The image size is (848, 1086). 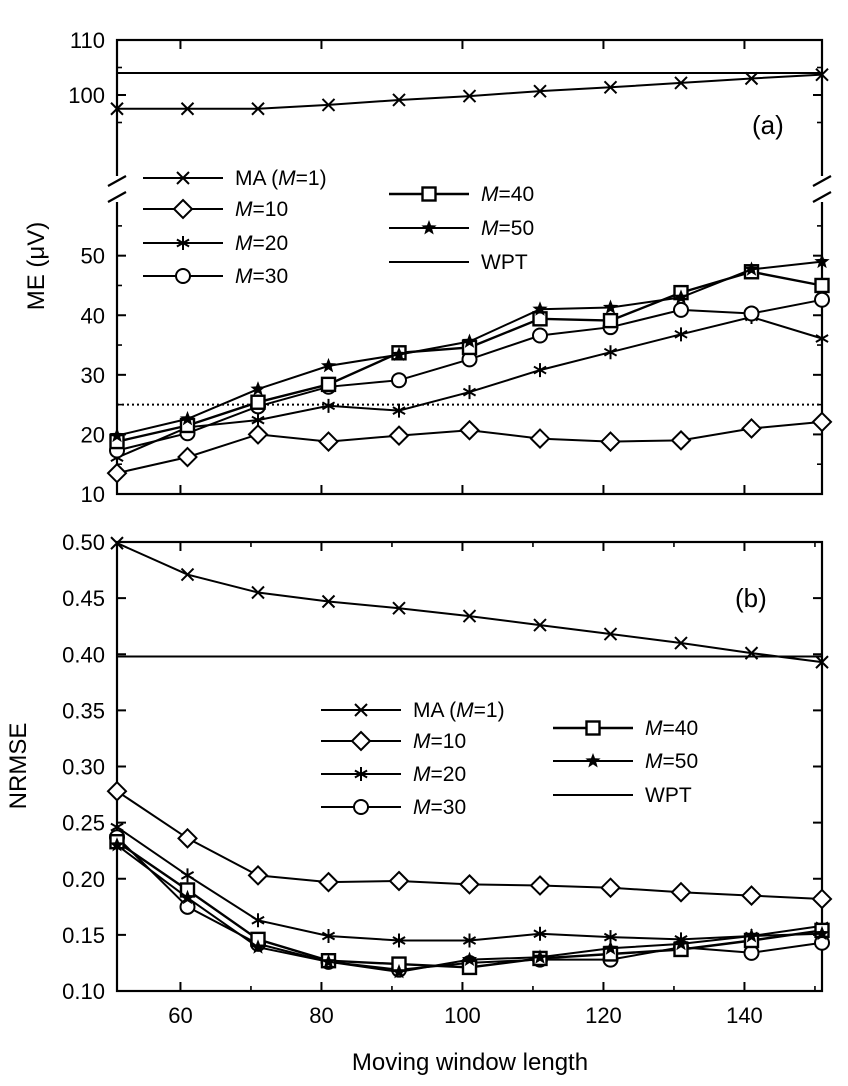 I want to click on panel-b-ylabel: NRMSE, so click(x=18, y=766).